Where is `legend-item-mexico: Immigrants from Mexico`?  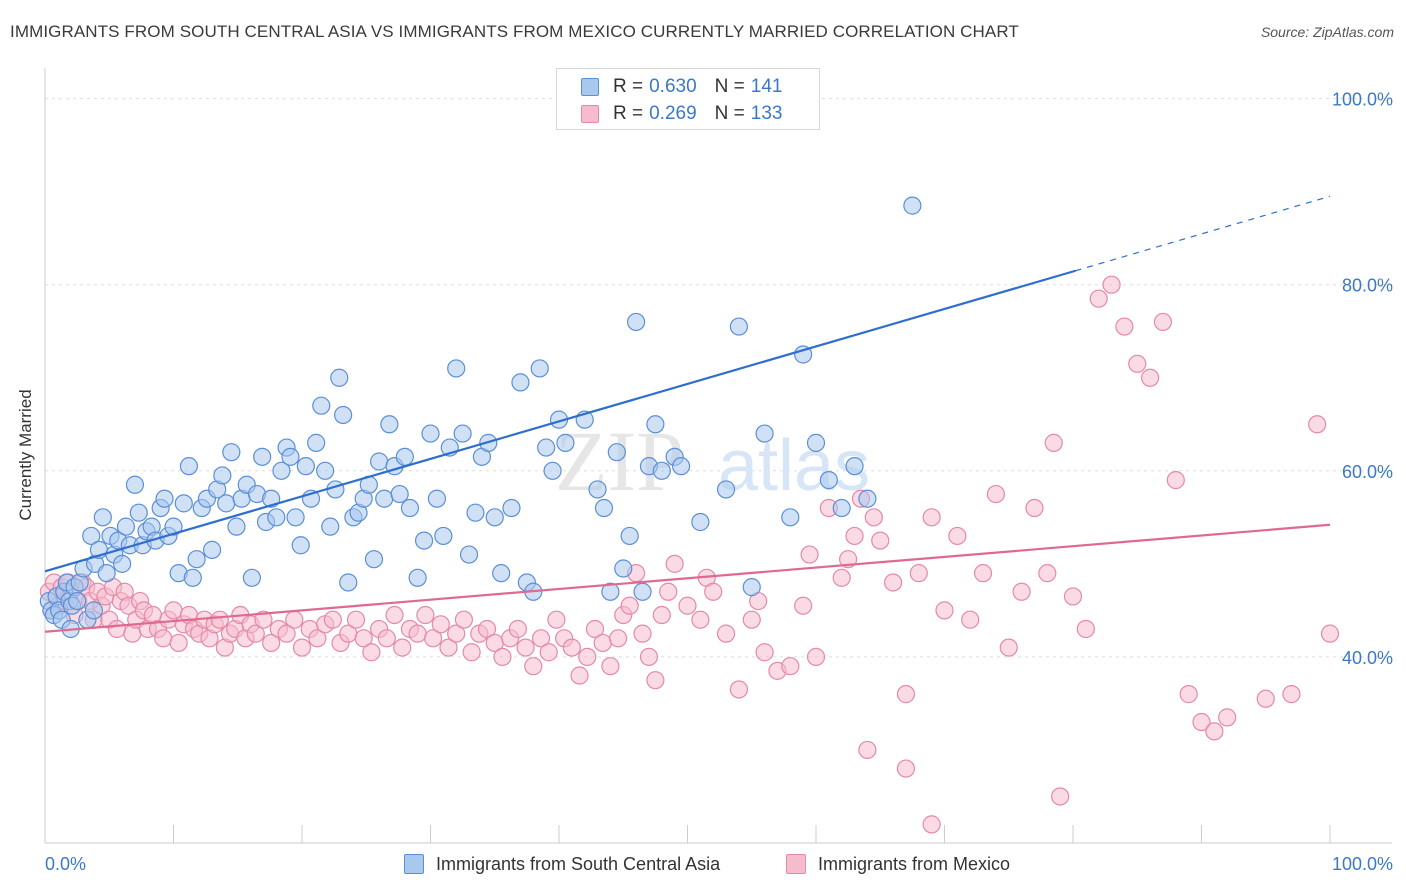 legend-item-mexico: Immigrants from Mexico is located at coordinates (898, 864).